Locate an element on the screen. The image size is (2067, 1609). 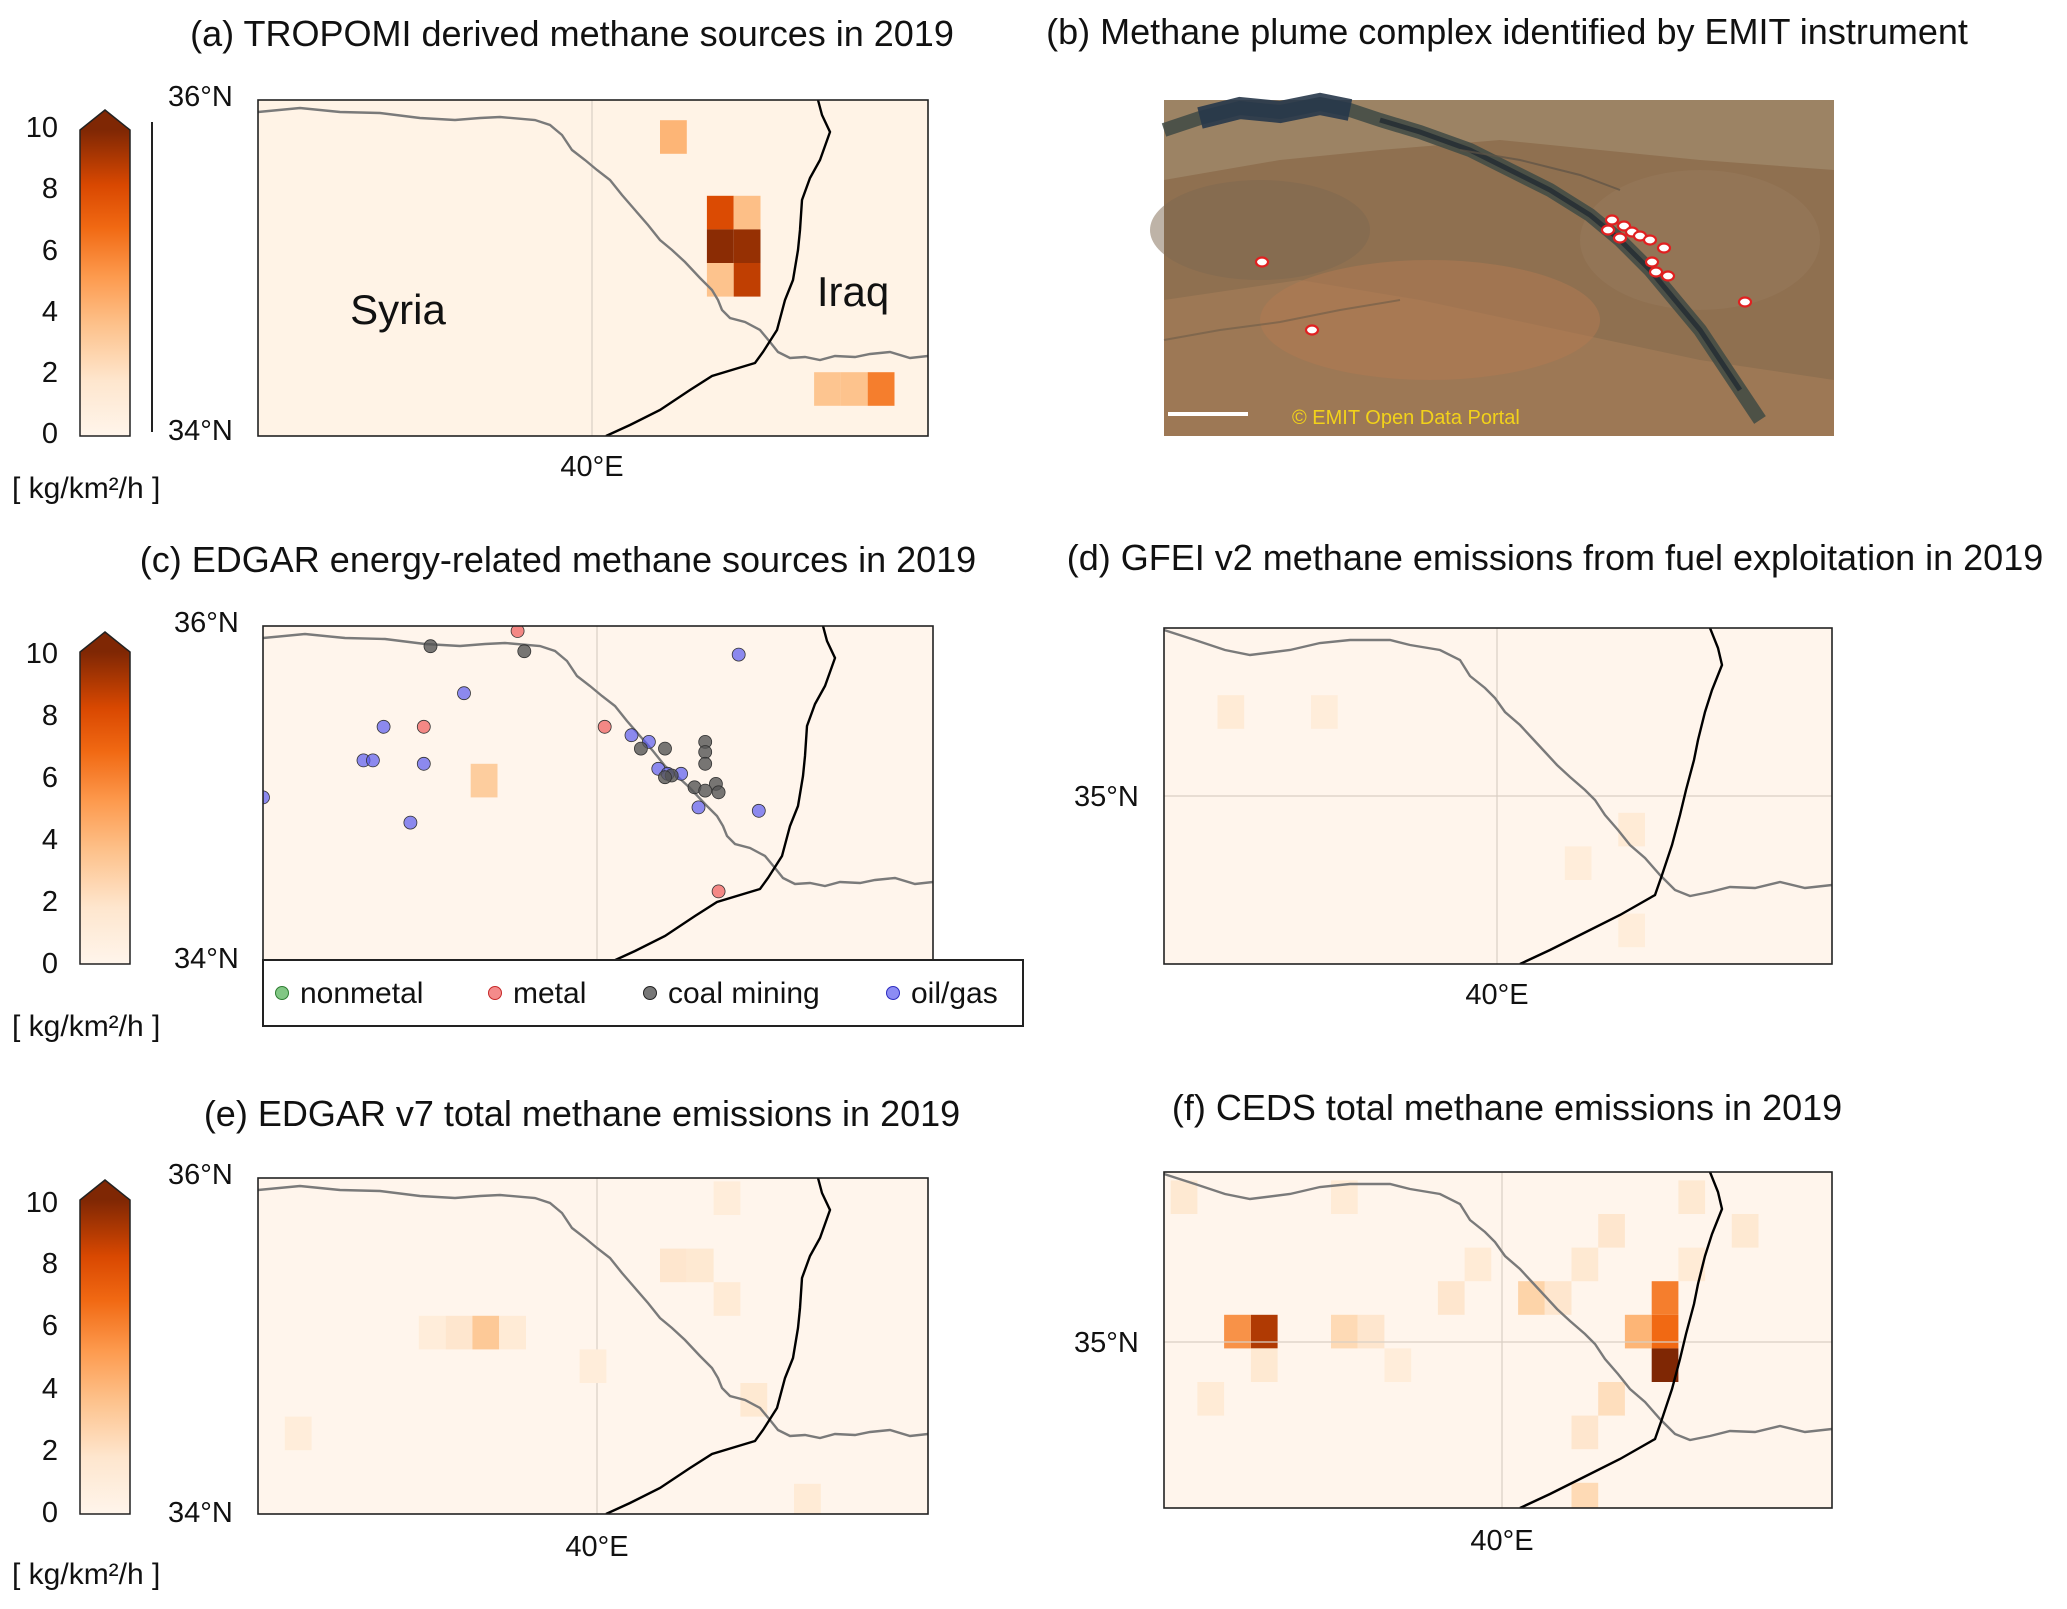
panel-d-cells is located at coordinates (1431, 821).